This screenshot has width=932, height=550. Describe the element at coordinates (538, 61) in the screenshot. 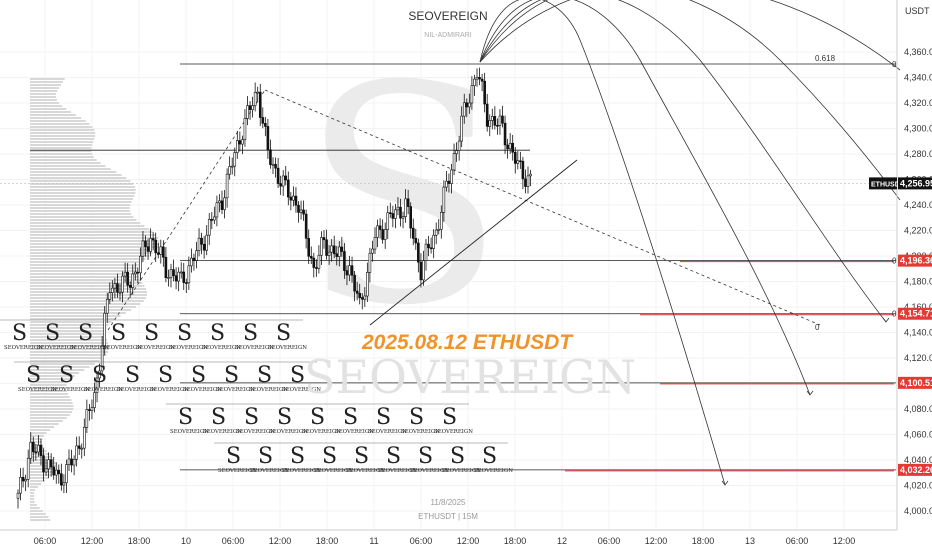

I see `fib-top-level: 0.618 0` at that location.